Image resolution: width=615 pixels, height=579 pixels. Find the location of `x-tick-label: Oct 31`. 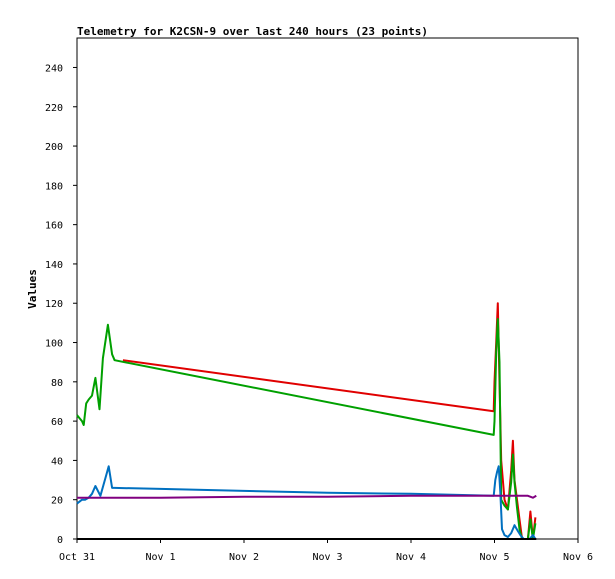

x-tick-label: Oct 31 is located at coordinates (77, 557).